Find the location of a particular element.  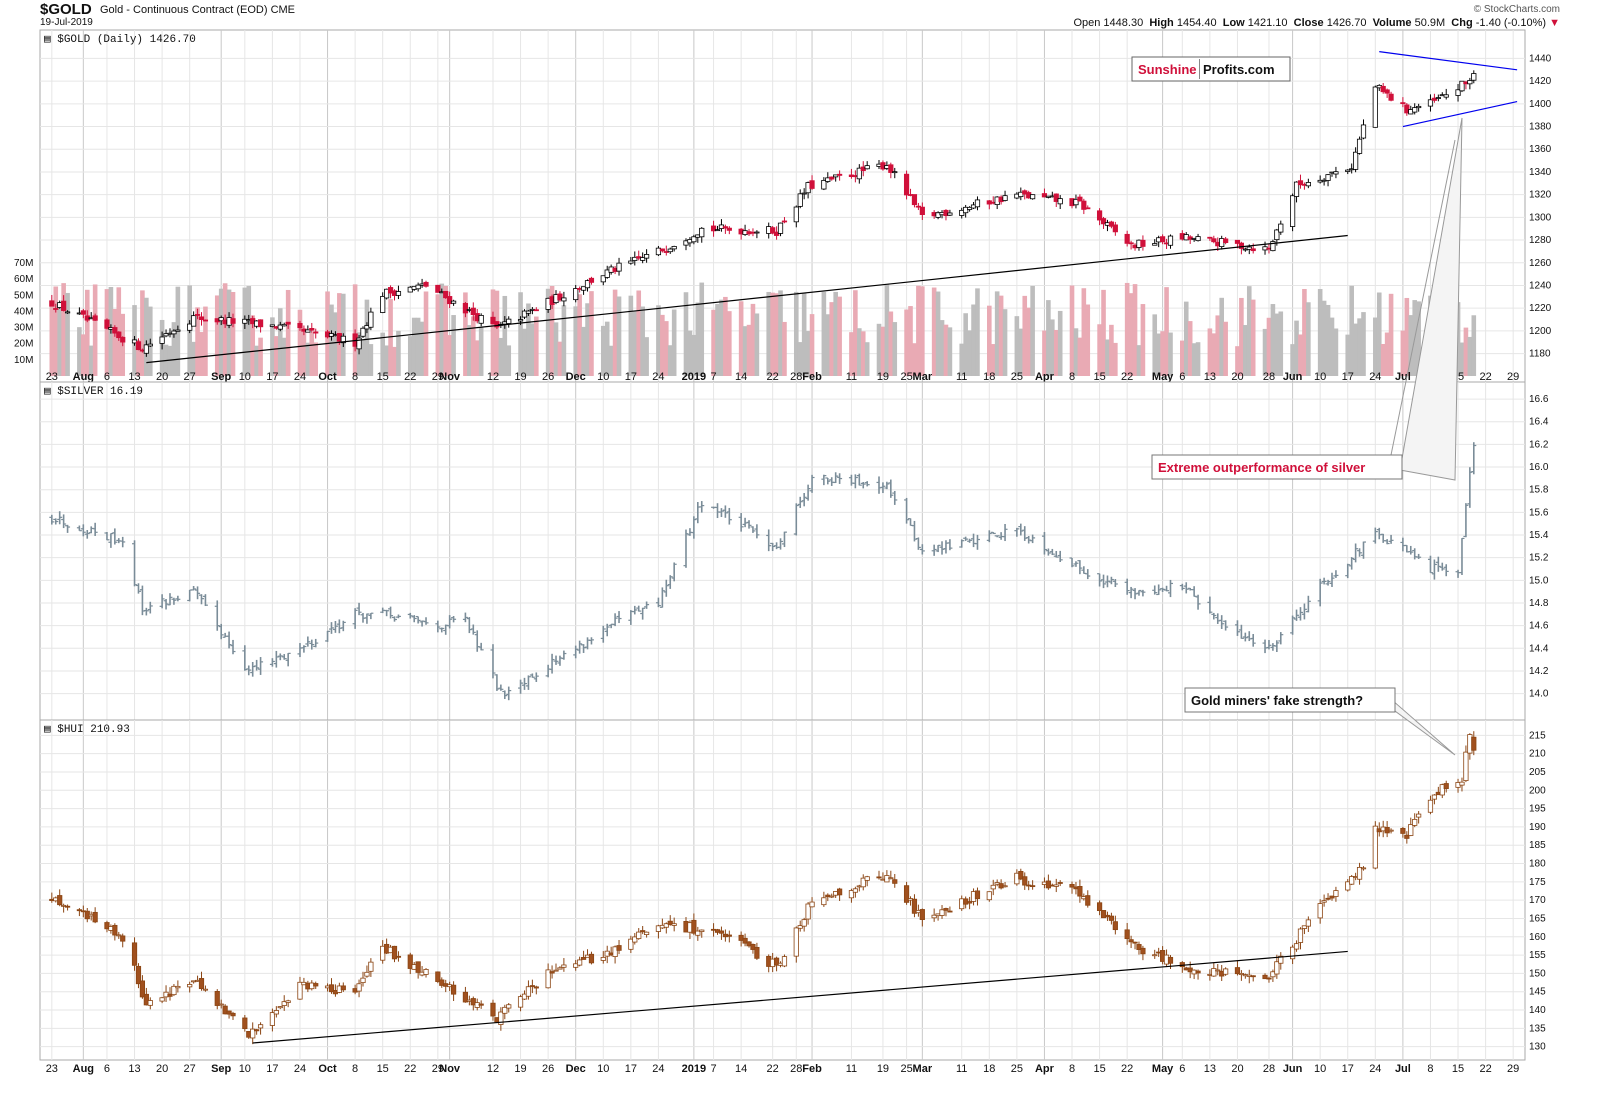

panel-title: ▤ $SILVER 16.19 is located at coordinates (93, 392).